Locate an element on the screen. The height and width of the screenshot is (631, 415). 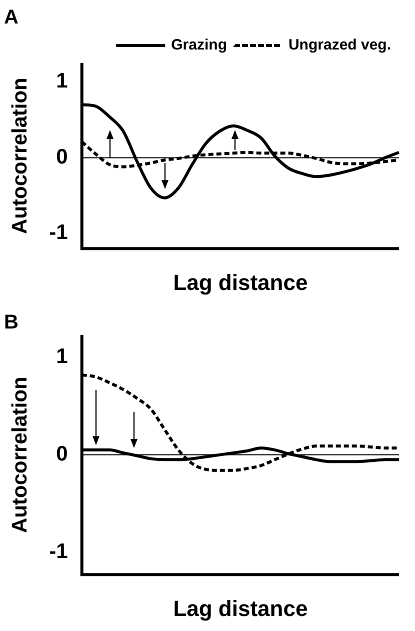
legend-label: Grazing is located at coordinates (199, 45).